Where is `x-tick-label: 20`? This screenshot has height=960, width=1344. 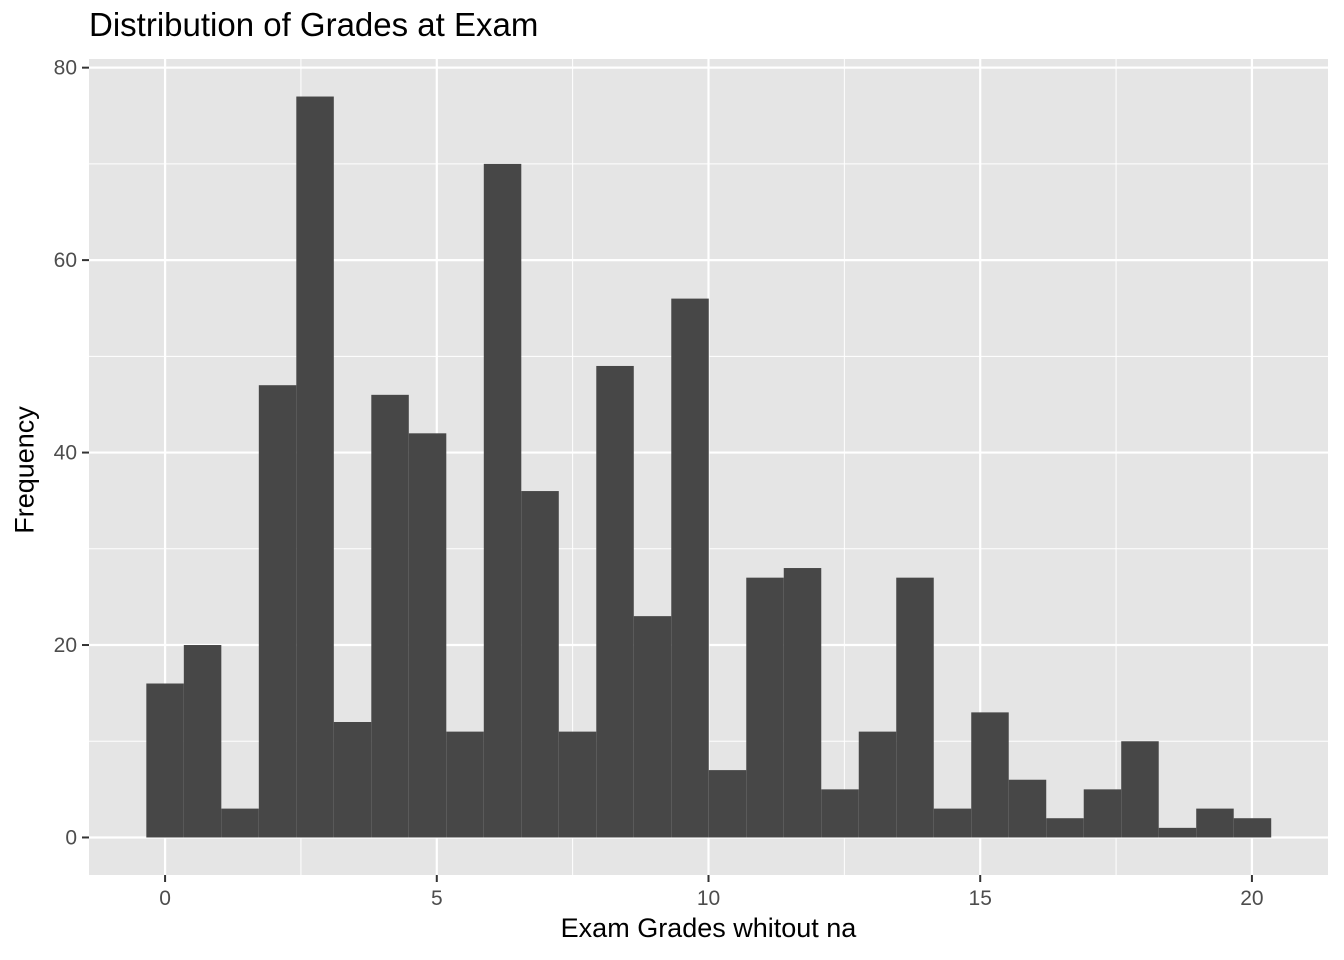 x-tick-label: 20 is located at coordinates (1251, 898).